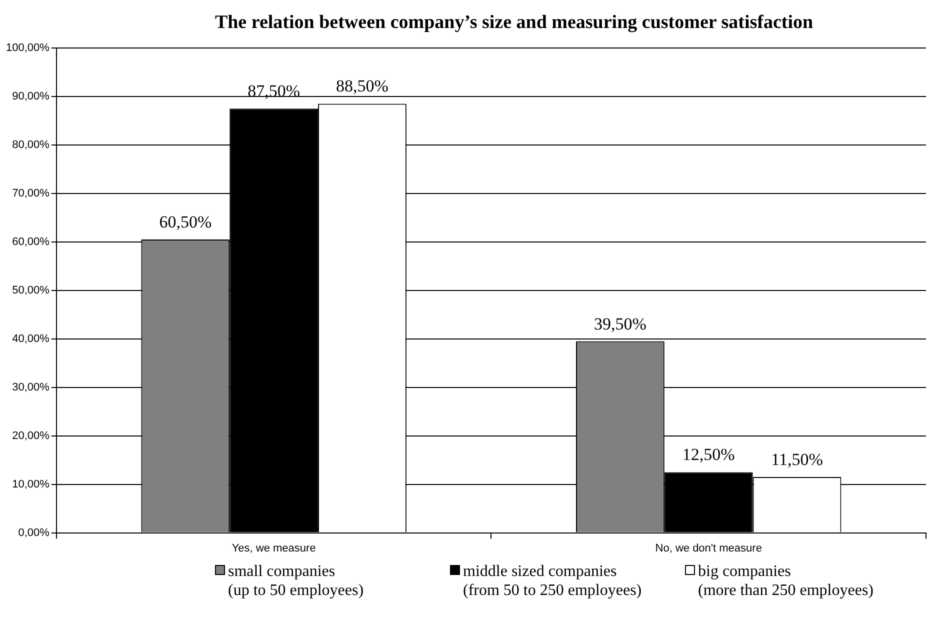 This screenshot has height=628, width=928. Describe the element at coordinates (31, 290) in the screenshot. I see `y-tick-label: 50,00%` at that location.